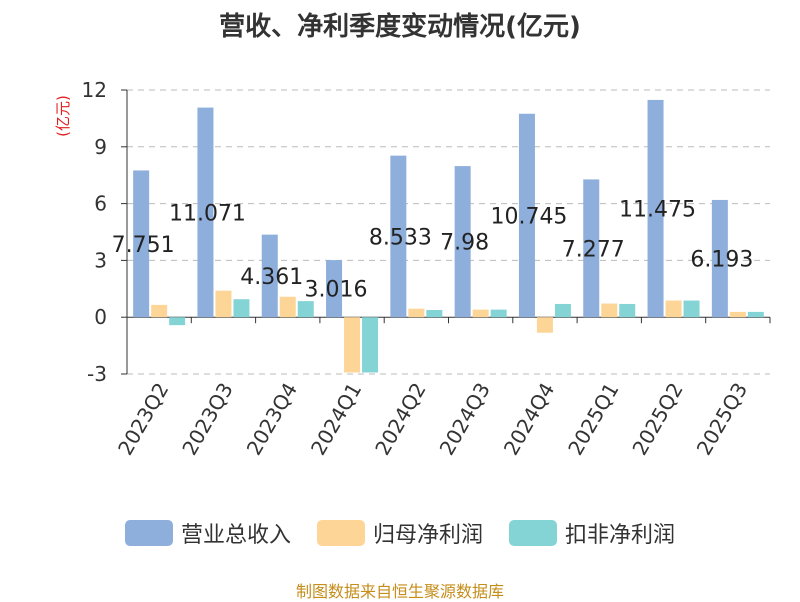  I want to click on data-label: 7.98, so click(464, 243).